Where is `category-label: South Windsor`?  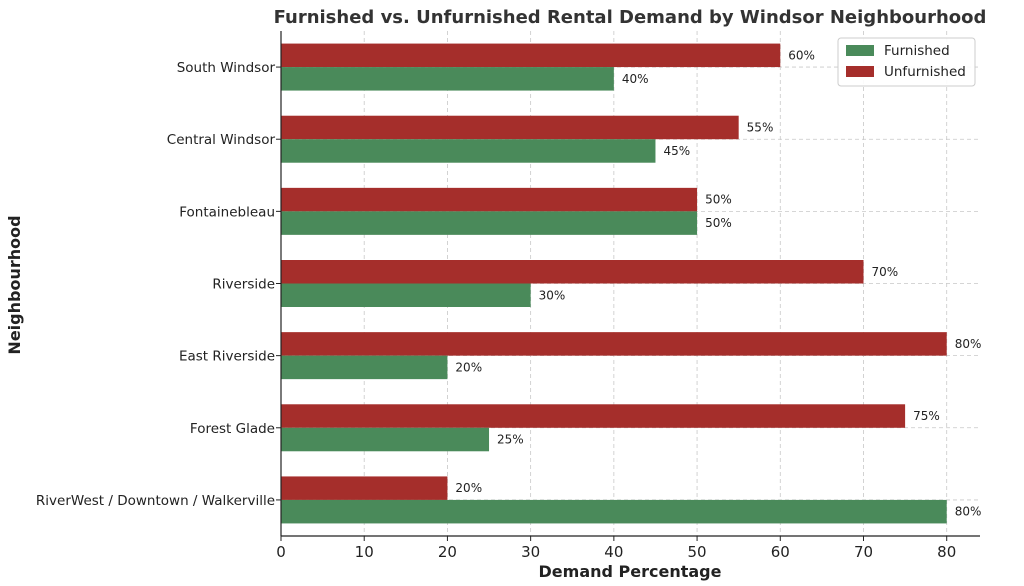
category-label: South Windsor is located at coordinates (226, 68).